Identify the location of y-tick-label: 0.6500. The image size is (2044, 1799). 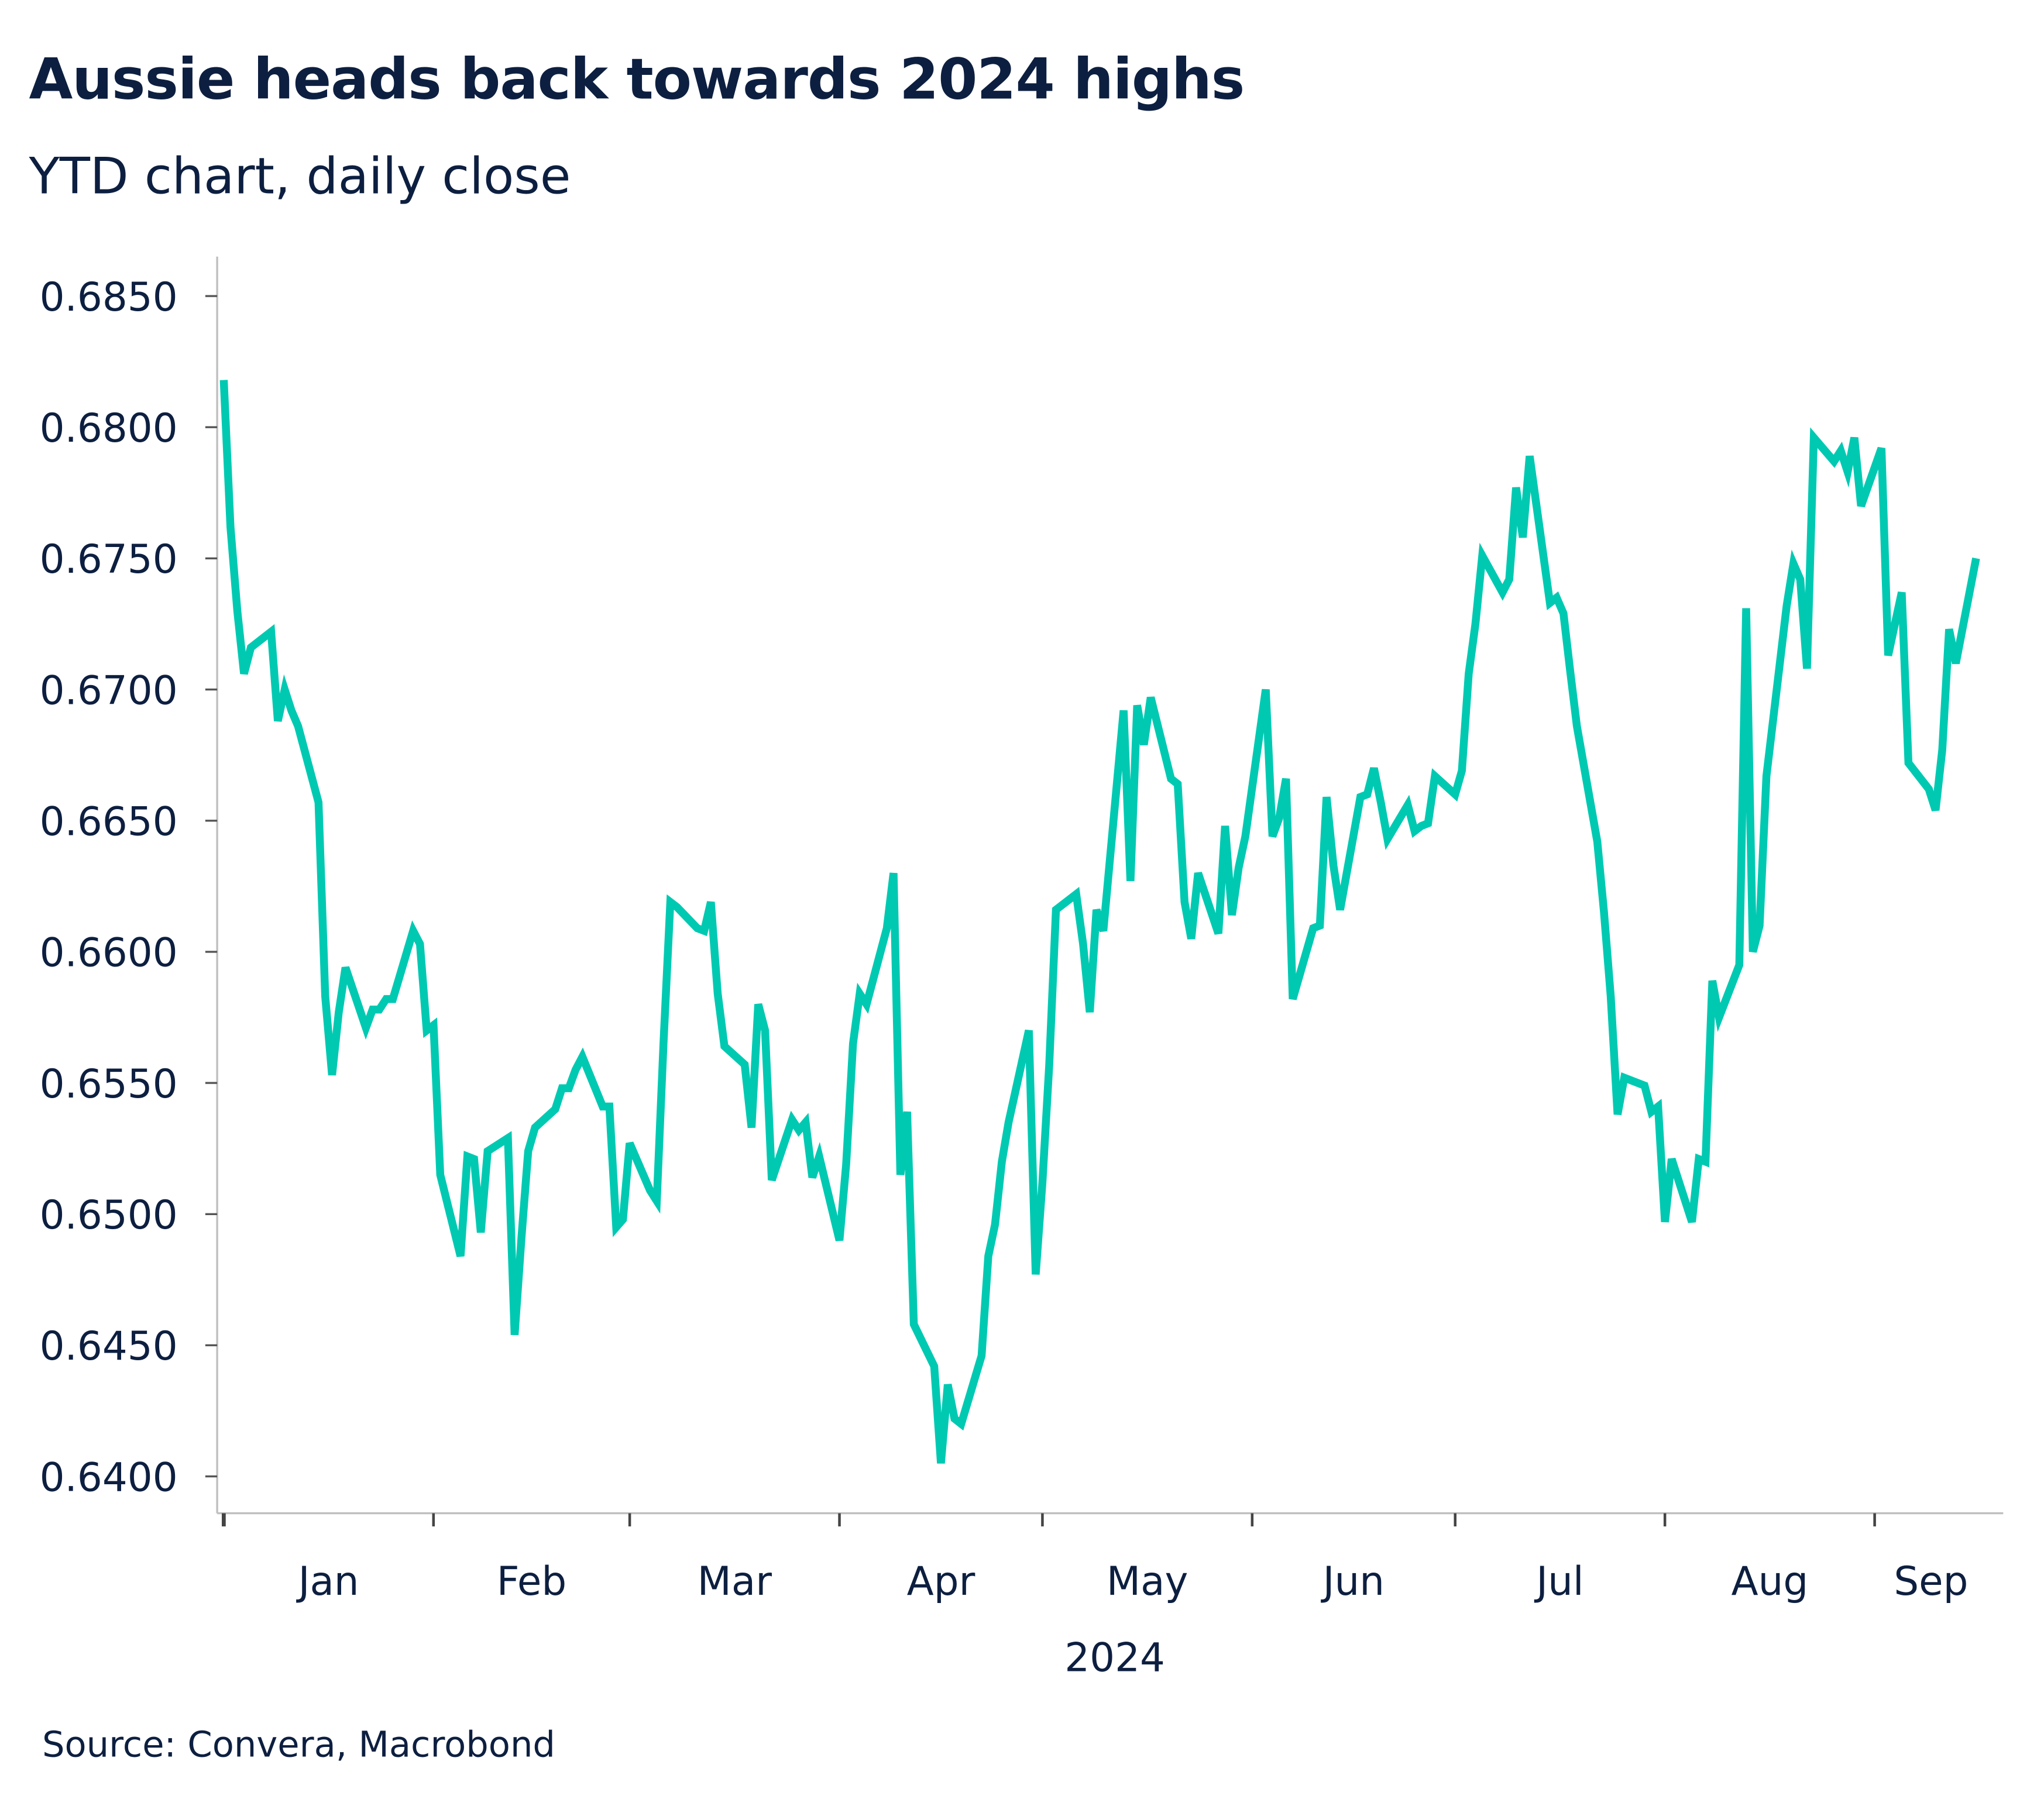
(109, 1215).